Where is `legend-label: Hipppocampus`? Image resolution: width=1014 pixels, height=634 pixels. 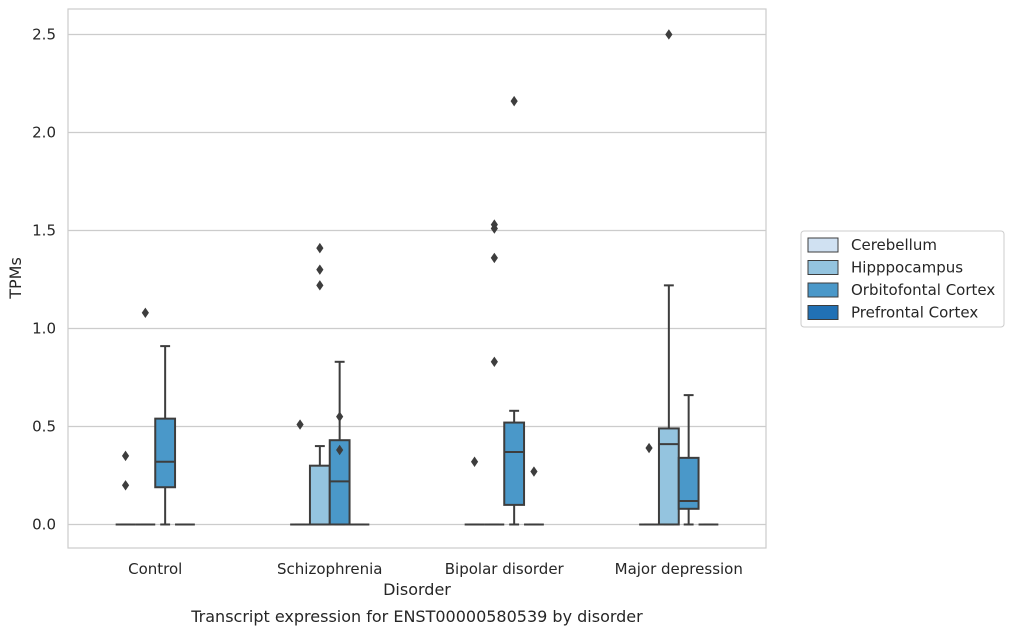
legend-label: Hipppocampus is located at coordinates (907, 268).